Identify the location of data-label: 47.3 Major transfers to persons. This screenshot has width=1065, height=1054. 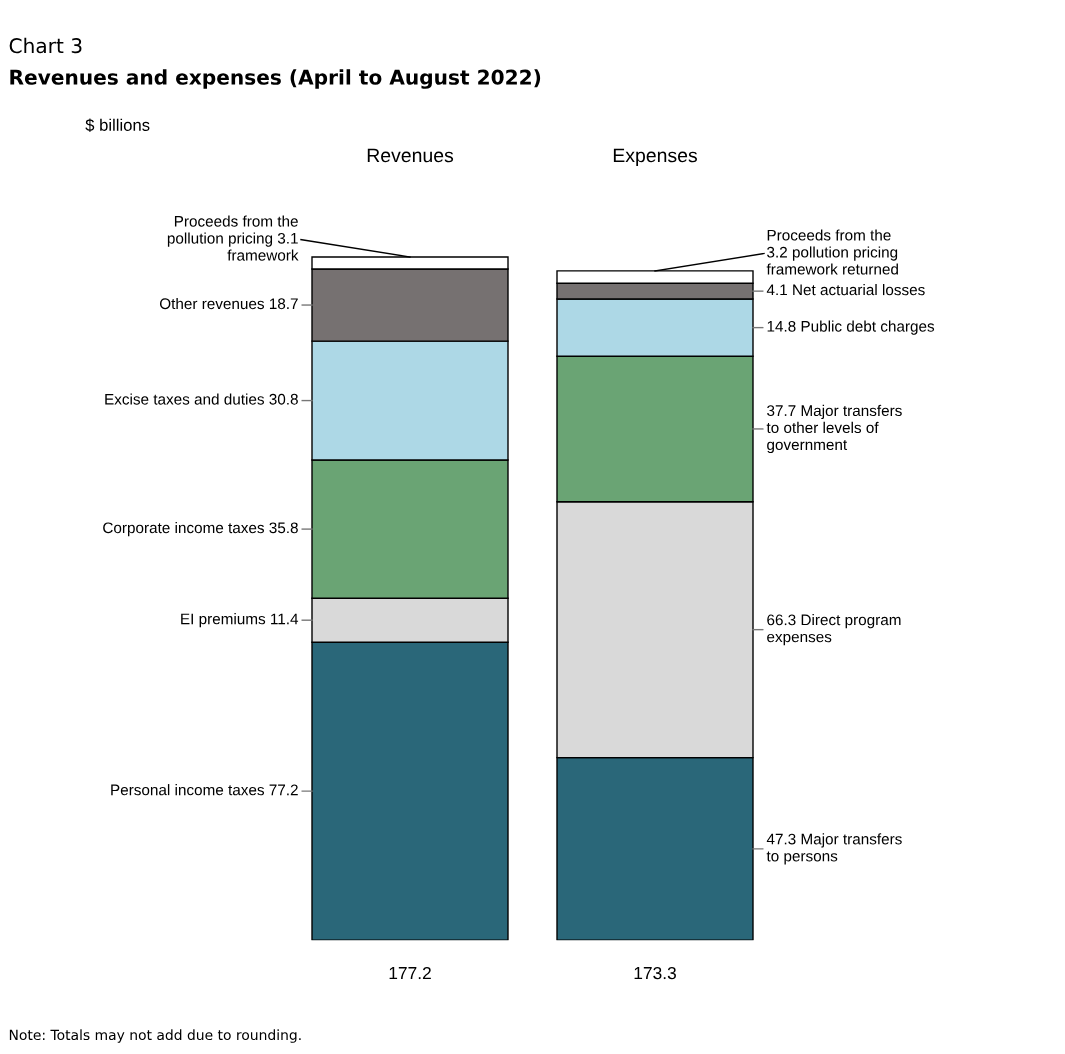
(834, 849).